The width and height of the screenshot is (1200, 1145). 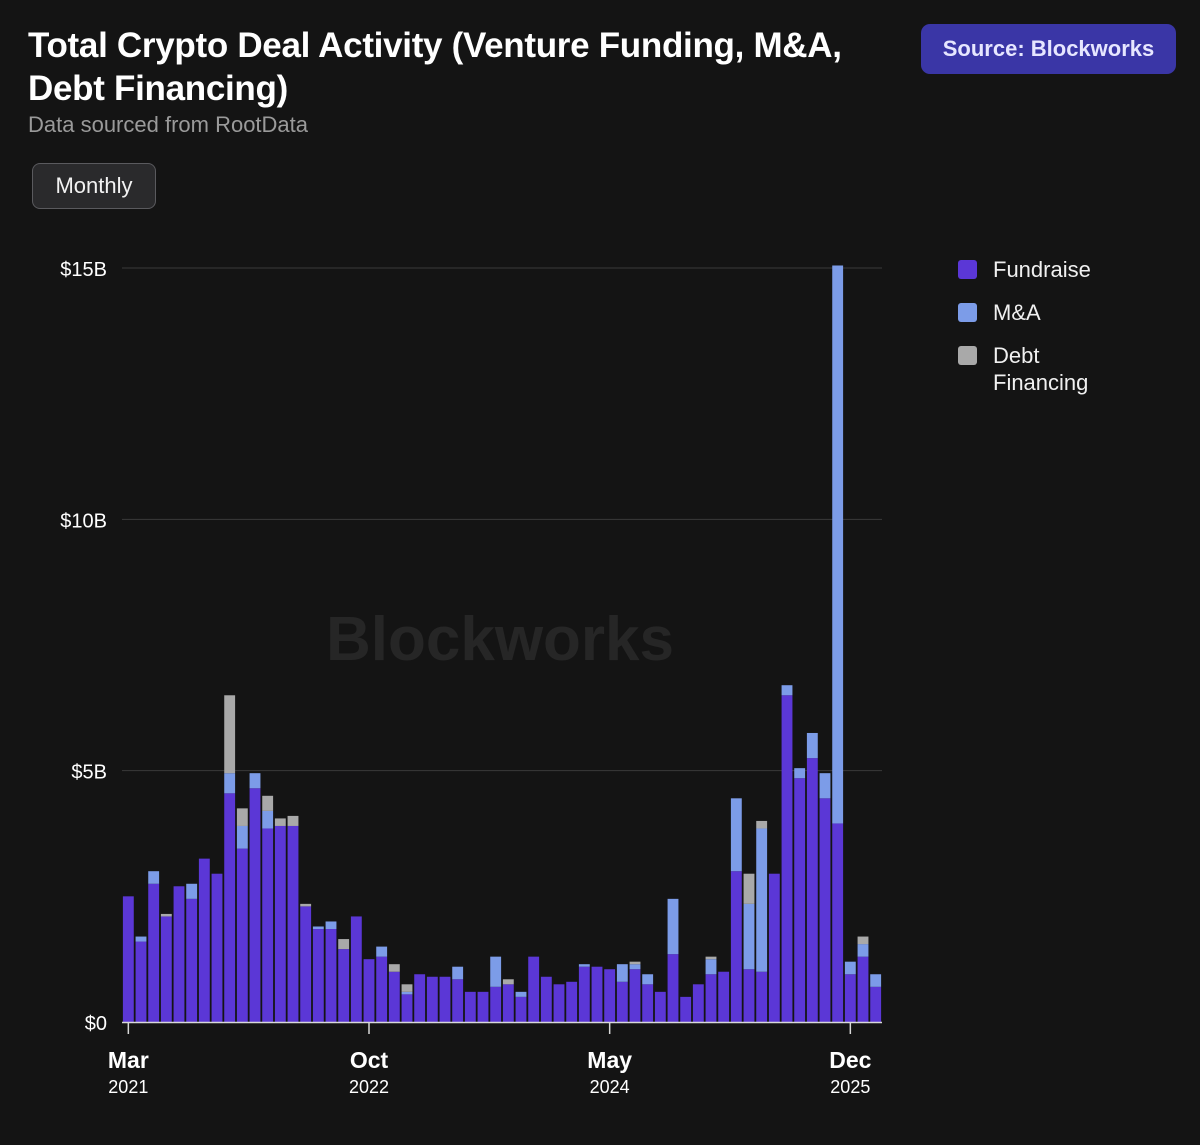 What do you see at coordinates (1048, 49) in the screenshot?
I see `source-button: Source: Blockworks` at bounding box center [1048, 49].